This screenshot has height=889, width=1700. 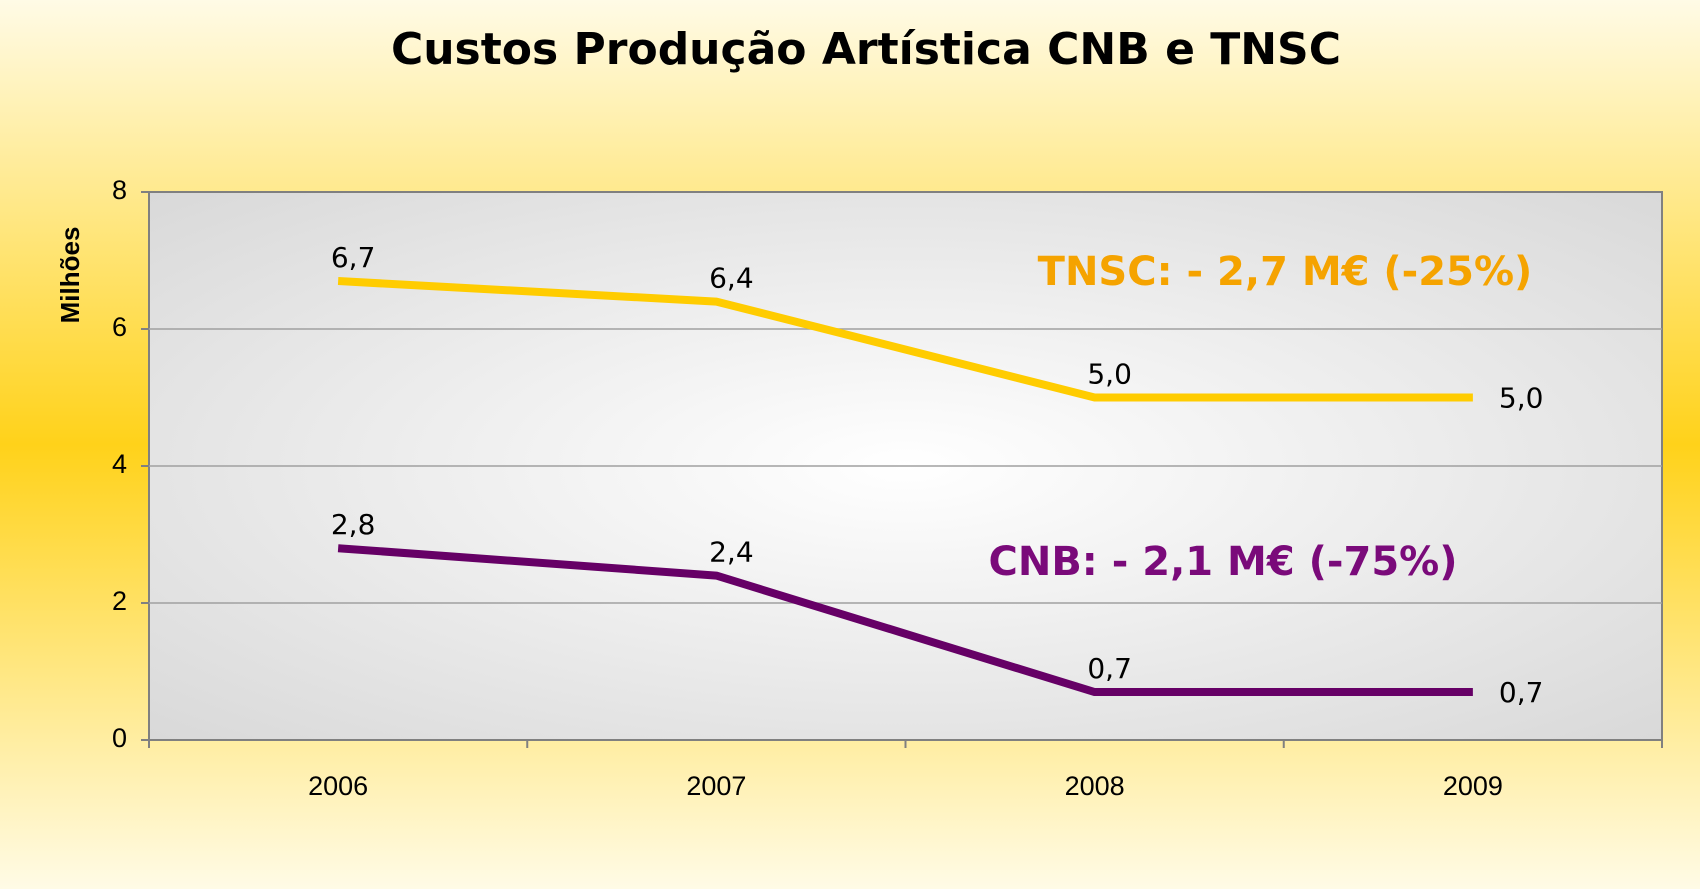 I want to click on x-tick-label: 2009, so click(x=1473, y=786).